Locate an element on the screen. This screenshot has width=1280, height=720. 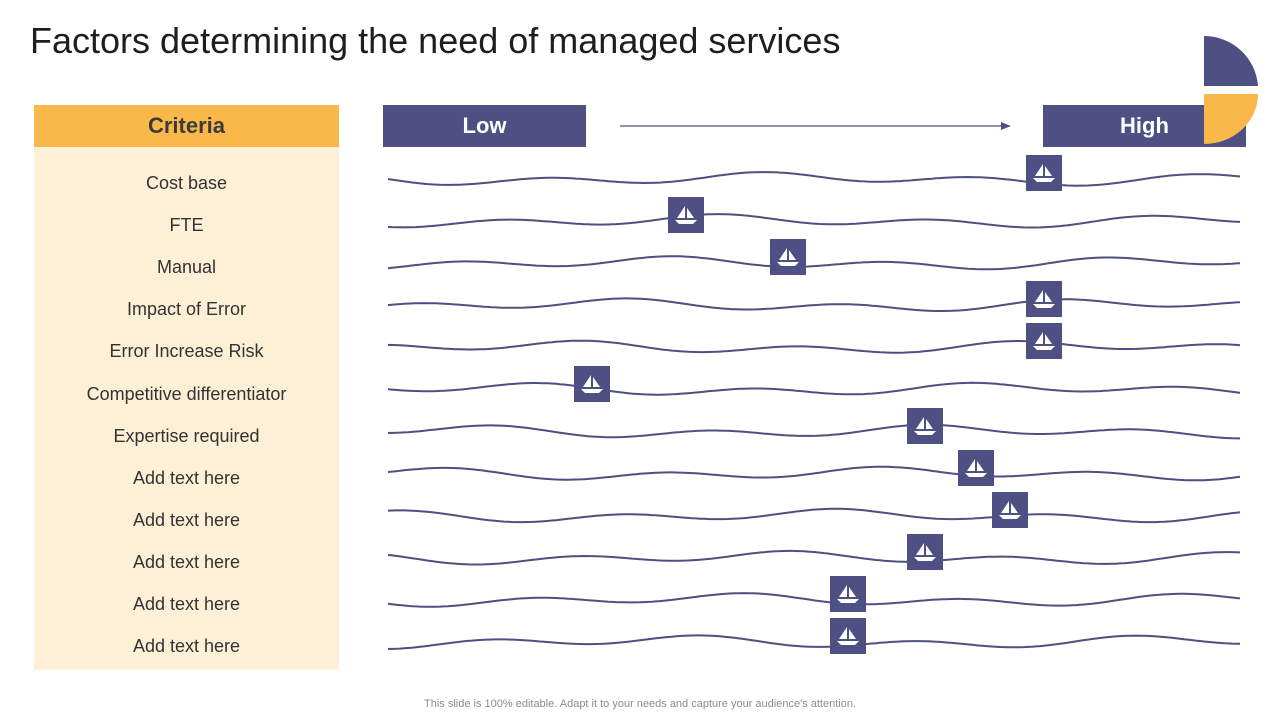
criteria-item: Competitive differentiator is located at coordinates (186, 393).